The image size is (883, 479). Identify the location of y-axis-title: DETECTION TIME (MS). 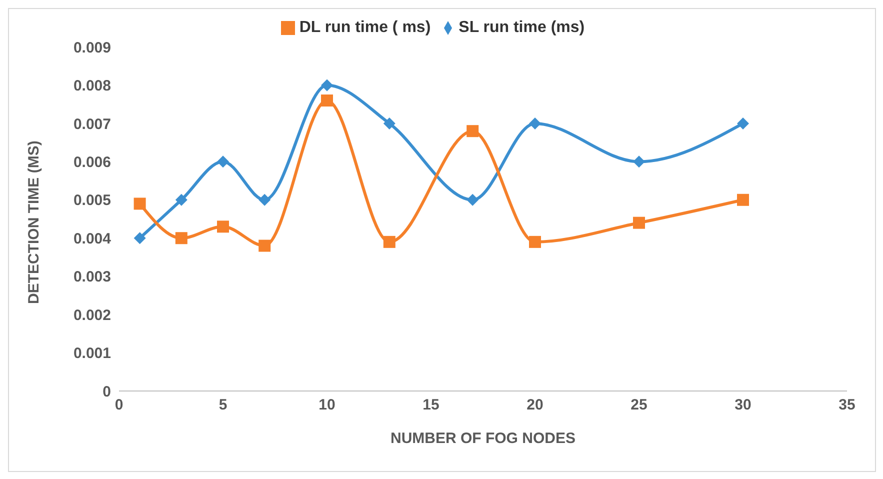
(33, 222).